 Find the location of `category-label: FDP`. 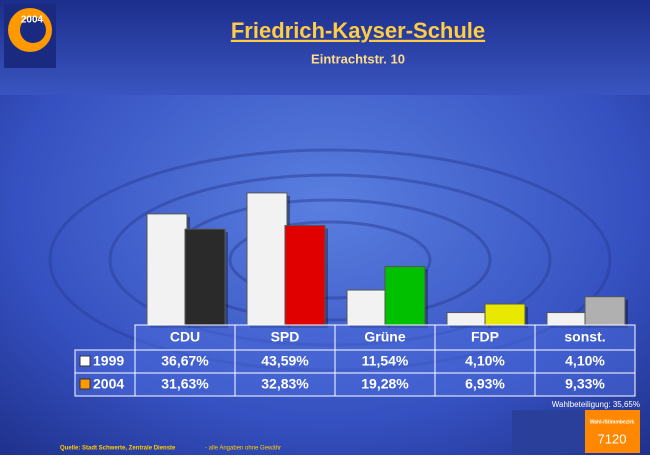

category-label: FDP is located at coordinates (485, 337).